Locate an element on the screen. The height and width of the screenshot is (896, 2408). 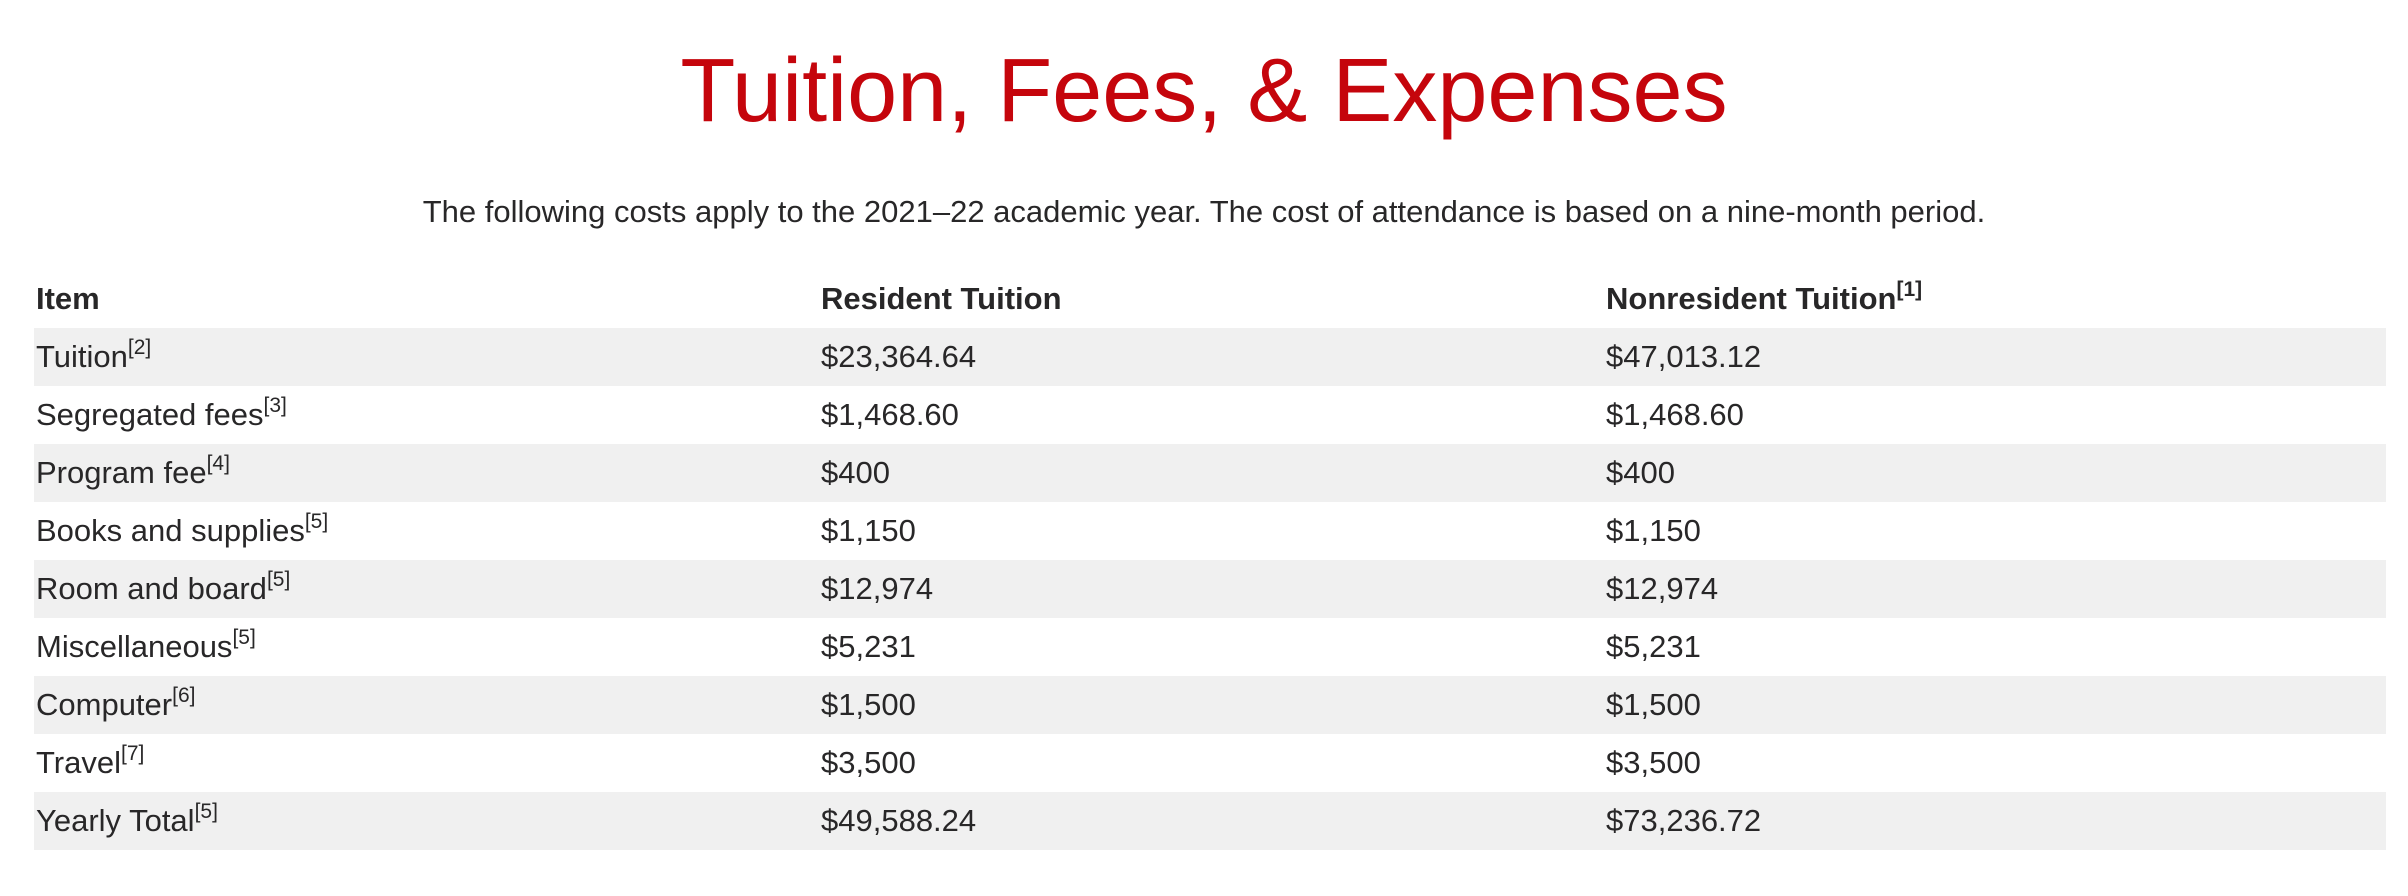
header-item-label: Item is located at coordinates (68, 298).